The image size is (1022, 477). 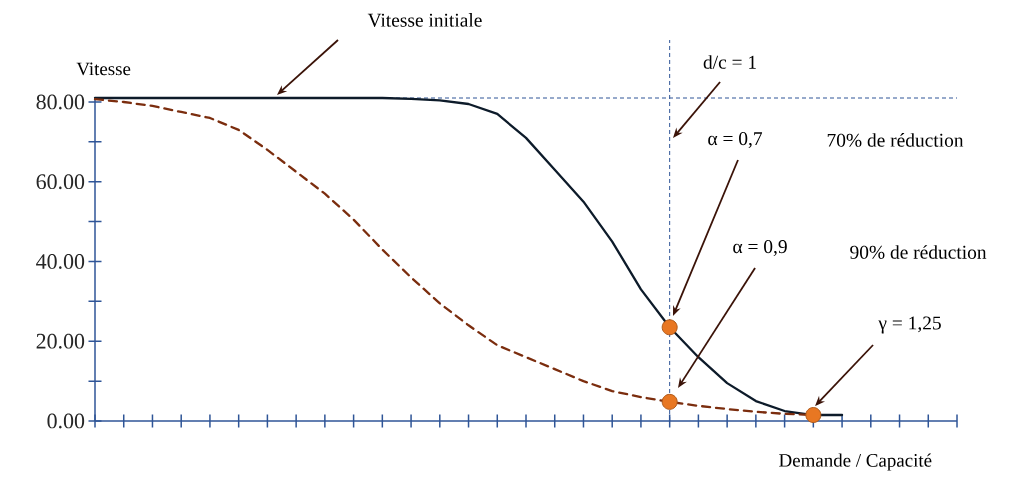 What do you see at coordinates (729, 62) in the screenshot?
I see `text: d/c = 1` at bounding box center [729, 62].